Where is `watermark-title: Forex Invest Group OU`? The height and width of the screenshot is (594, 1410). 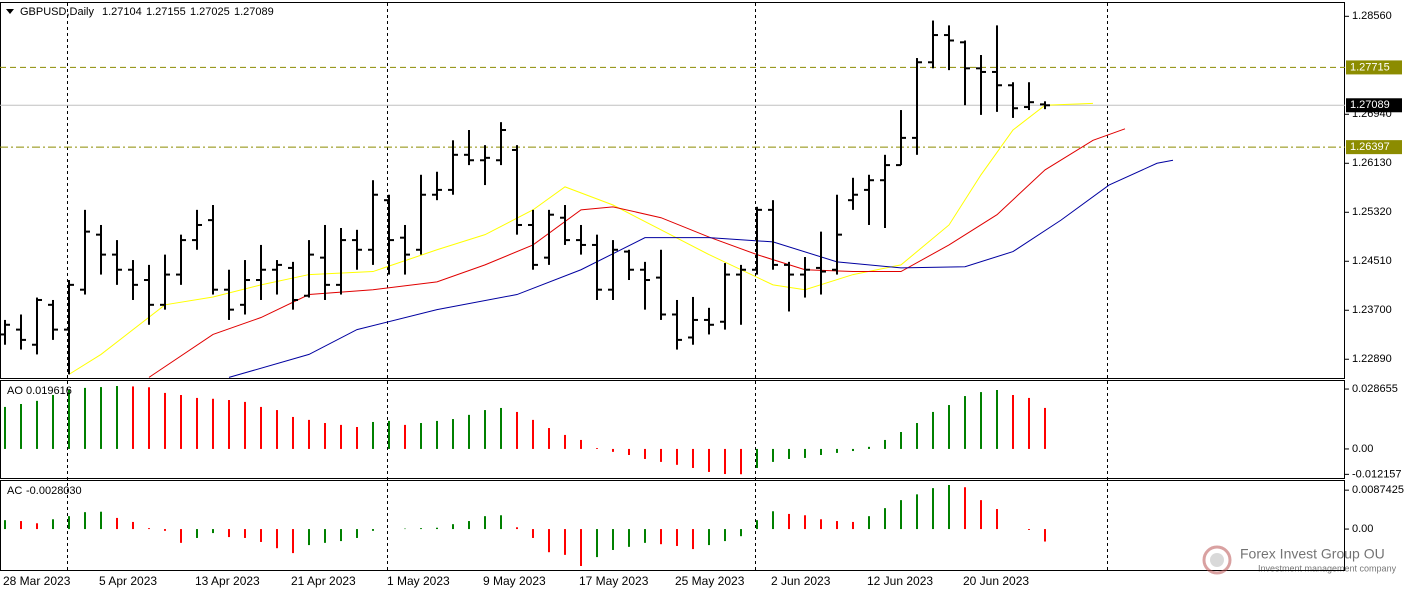
watermark-title: Forex Invest Group OU is located at coordinates (1312, 554).